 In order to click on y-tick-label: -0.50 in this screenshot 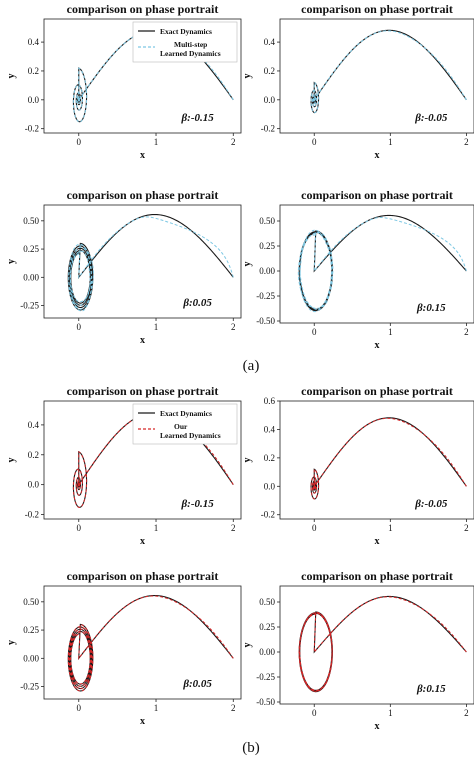, I will do `click(265, 702)`.